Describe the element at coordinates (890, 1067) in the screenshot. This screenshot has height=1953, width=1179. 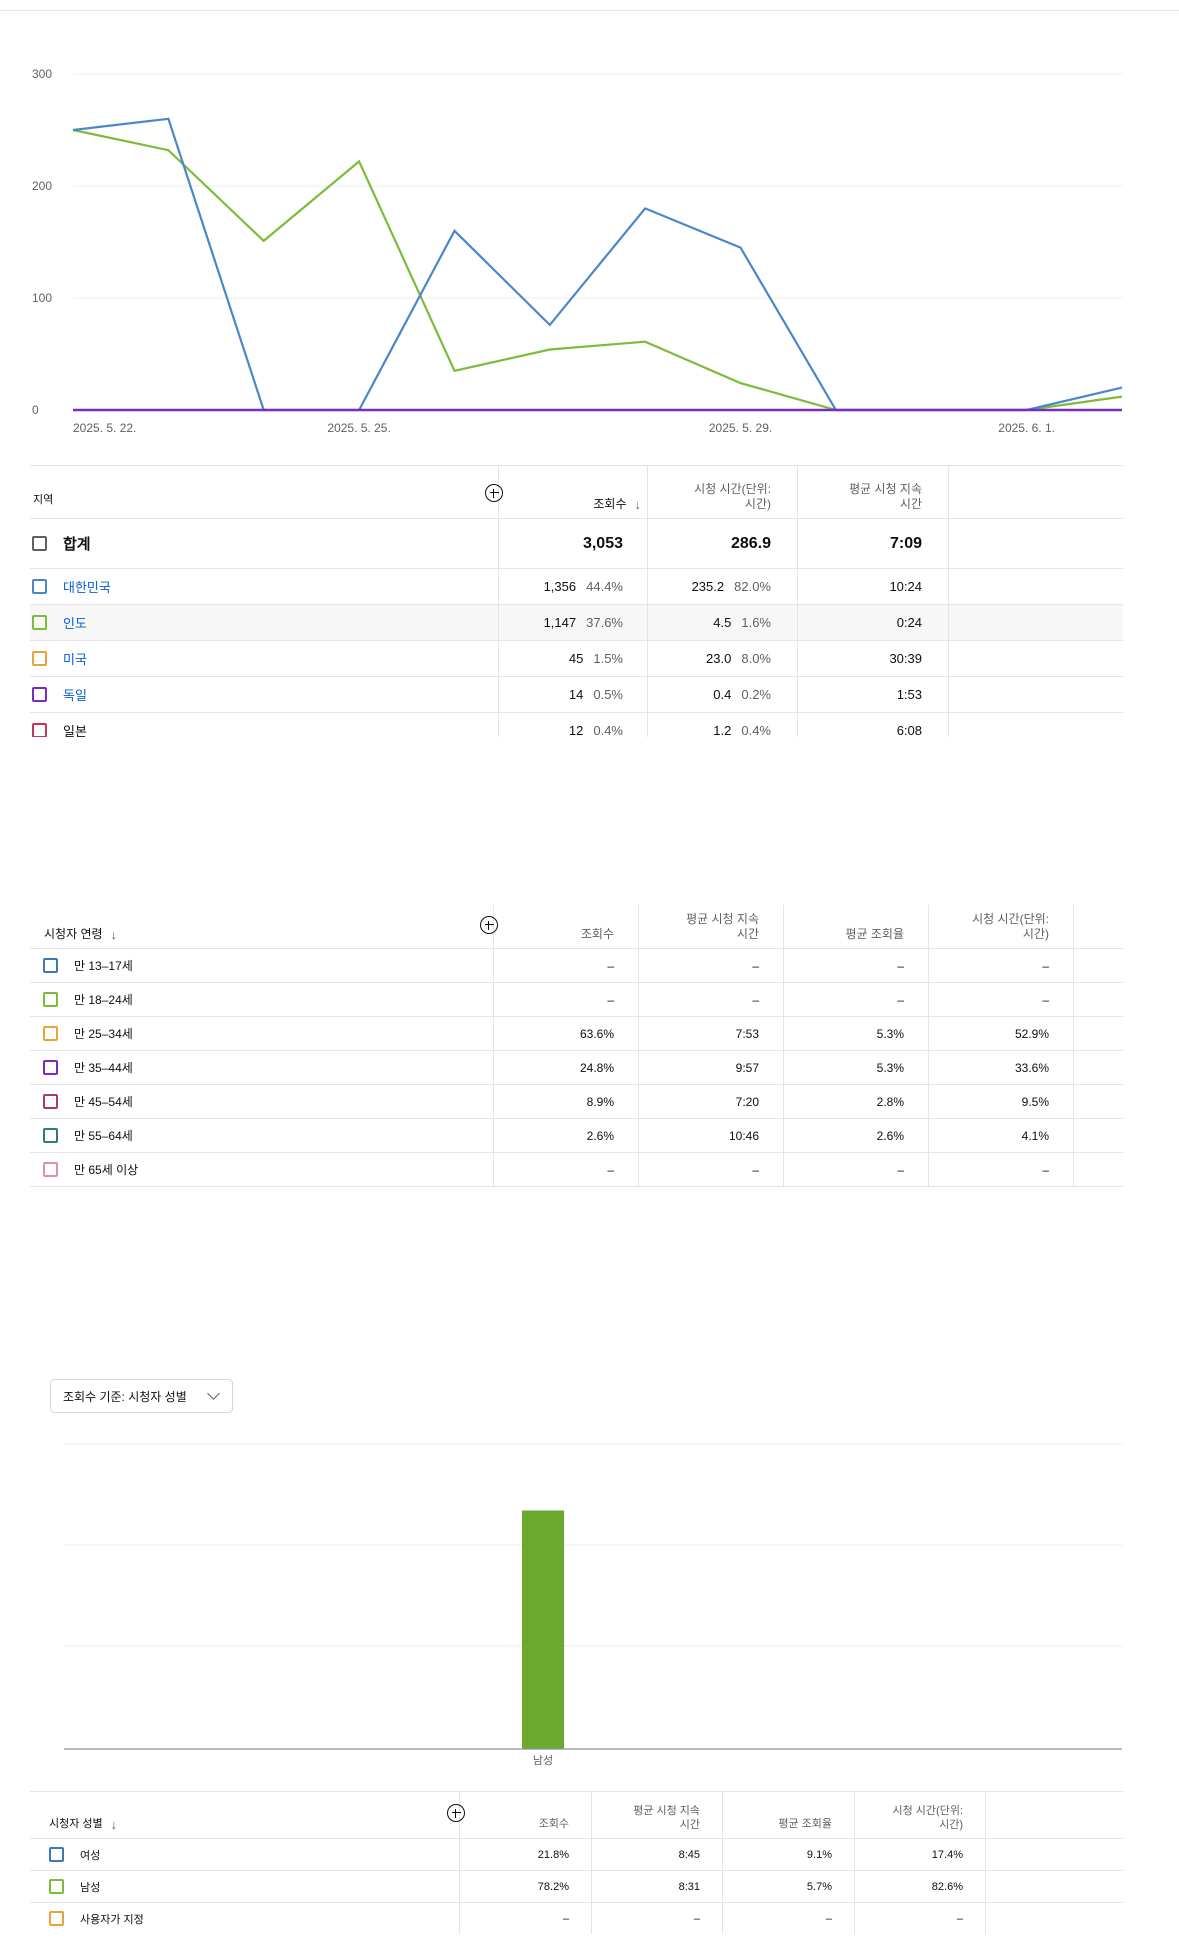
I see `avg-view-pct-value: 5.3%` at that location.